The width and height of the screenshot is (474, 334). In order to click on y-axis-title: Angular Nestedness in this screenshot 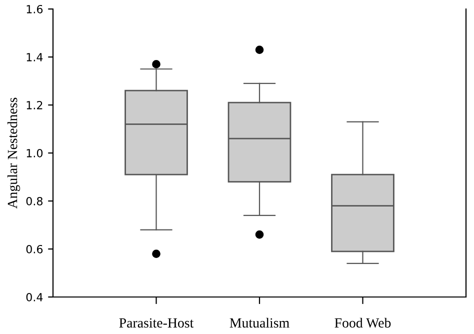, I will do `click(13, 153)`.